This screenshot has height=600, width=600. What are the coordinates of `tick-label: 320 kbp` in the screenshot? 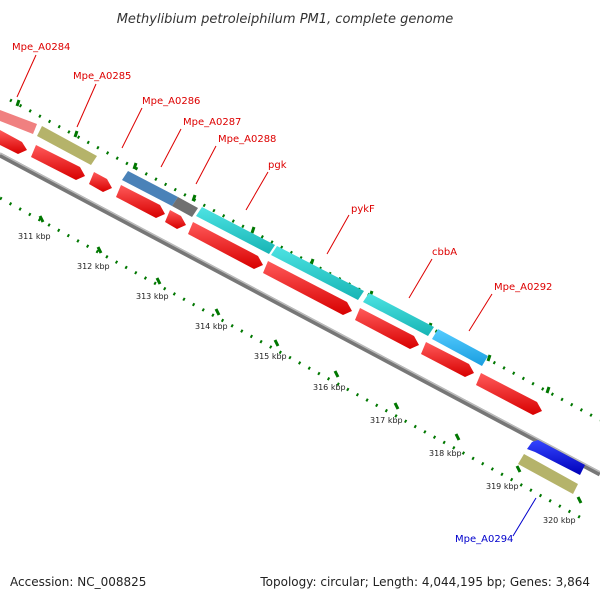 It's located at (559, 520).